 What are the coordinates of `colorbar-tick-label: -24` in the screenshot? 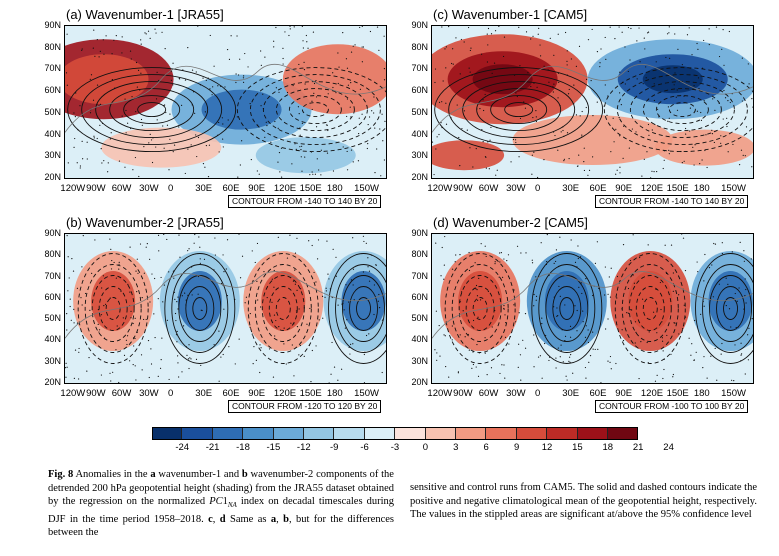 It's located at (182, 447).